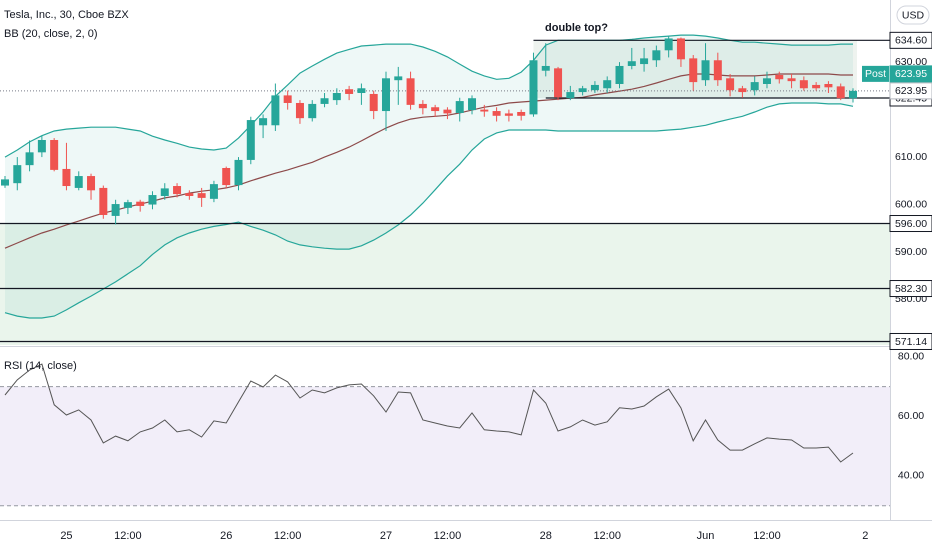 This screenshot has height=550, width=932. I want to click on currency-box, so click(913, 15).